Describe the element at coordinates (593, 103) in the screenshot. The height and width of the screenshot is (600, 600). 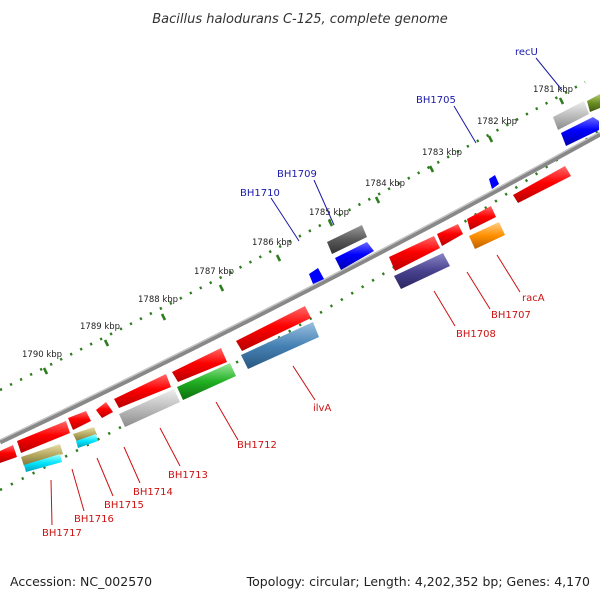
I see `gene-recU` at that location.